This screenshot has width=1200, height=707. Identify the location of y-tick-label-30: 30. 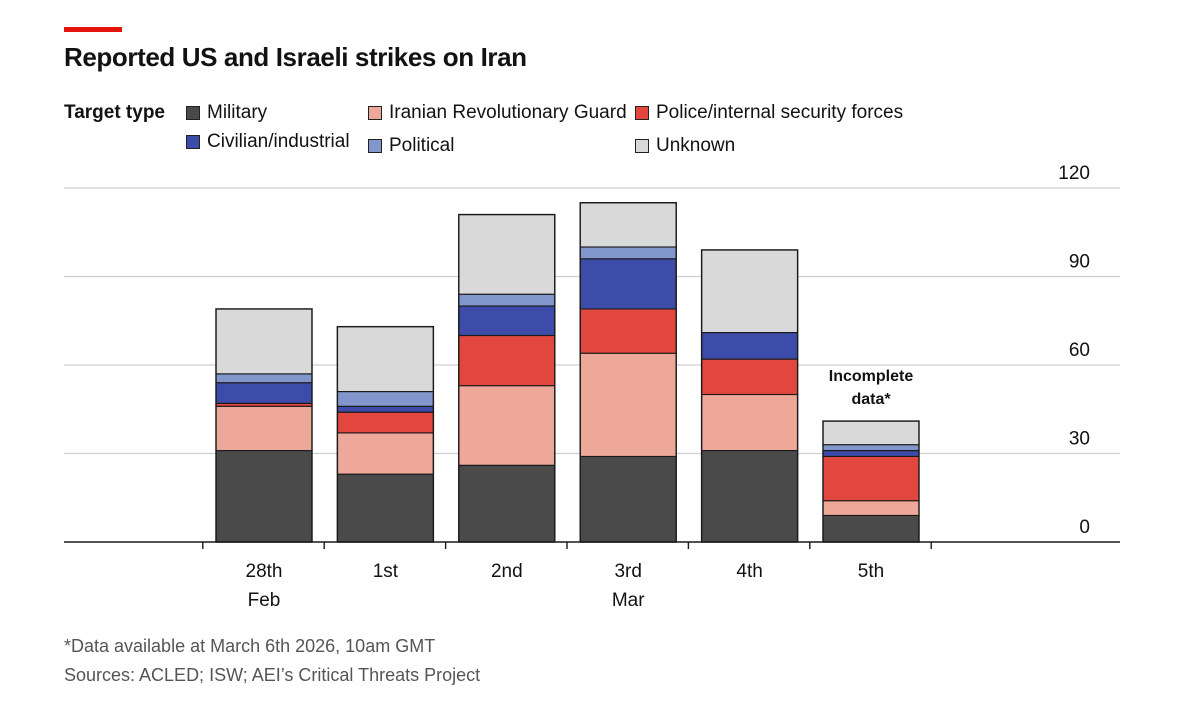
(1079, 439).